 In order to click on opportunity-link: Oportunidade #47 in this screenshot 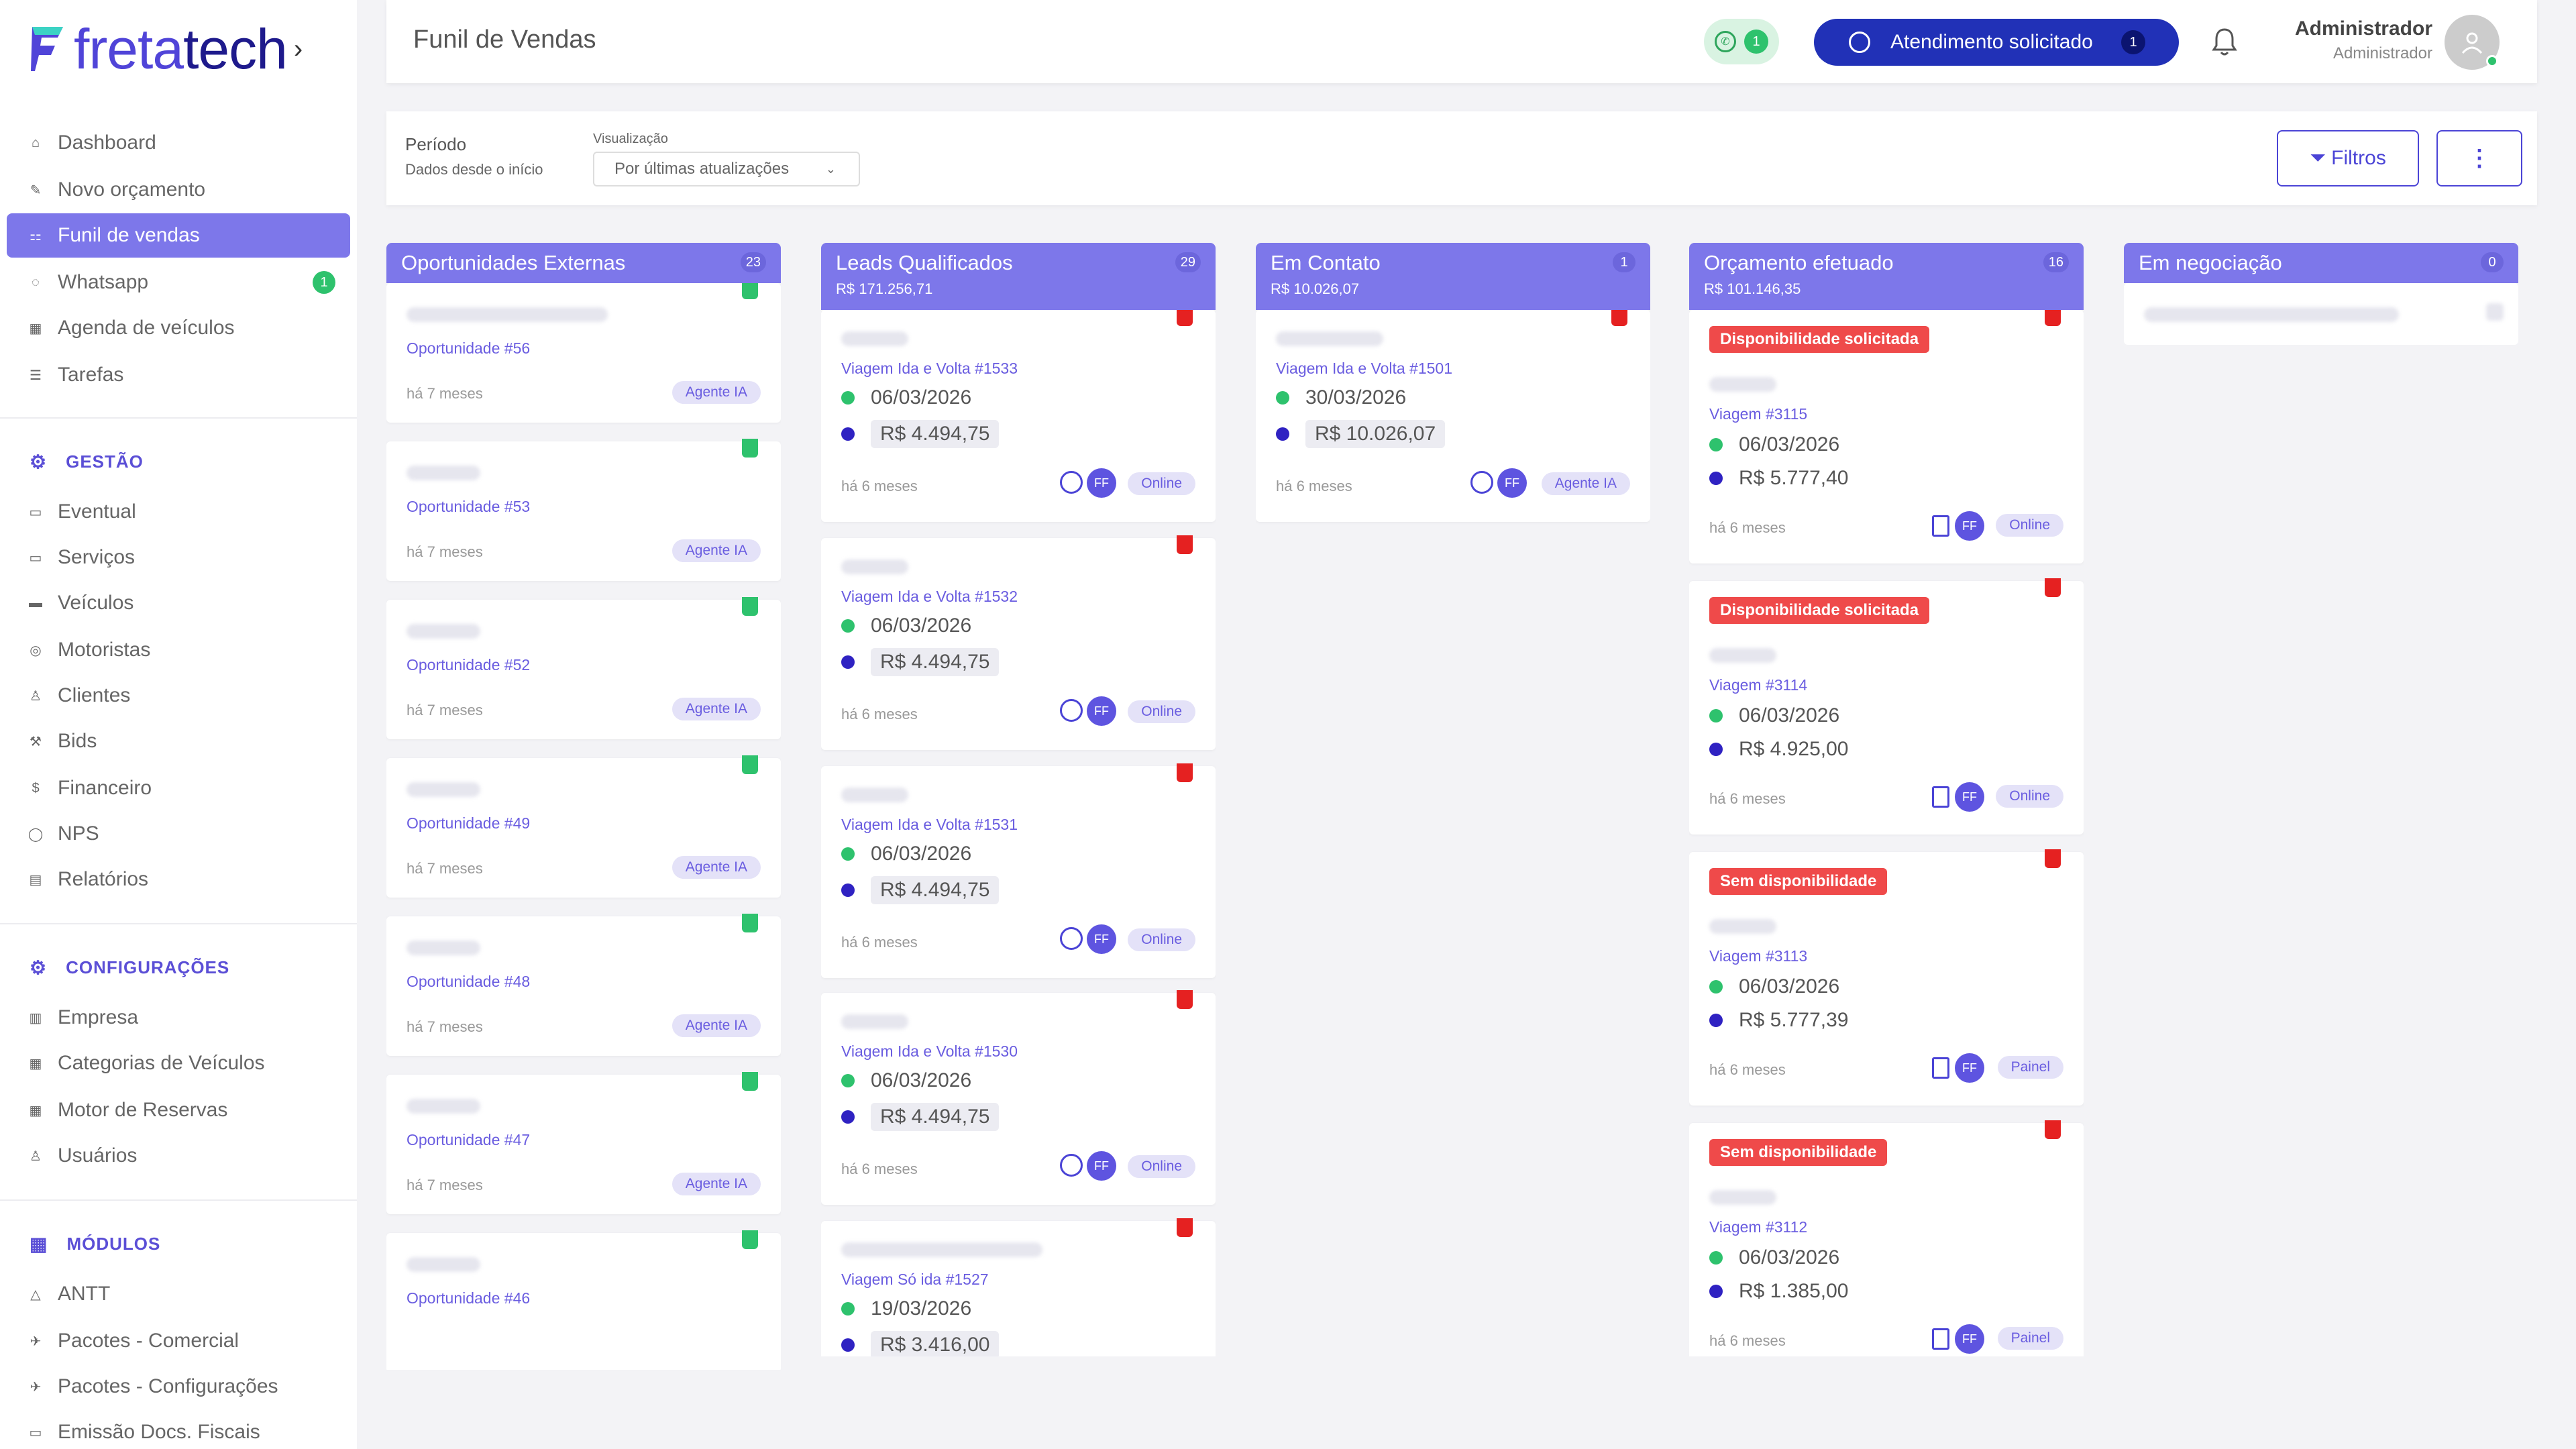, I will do `click(469, 1139)`.